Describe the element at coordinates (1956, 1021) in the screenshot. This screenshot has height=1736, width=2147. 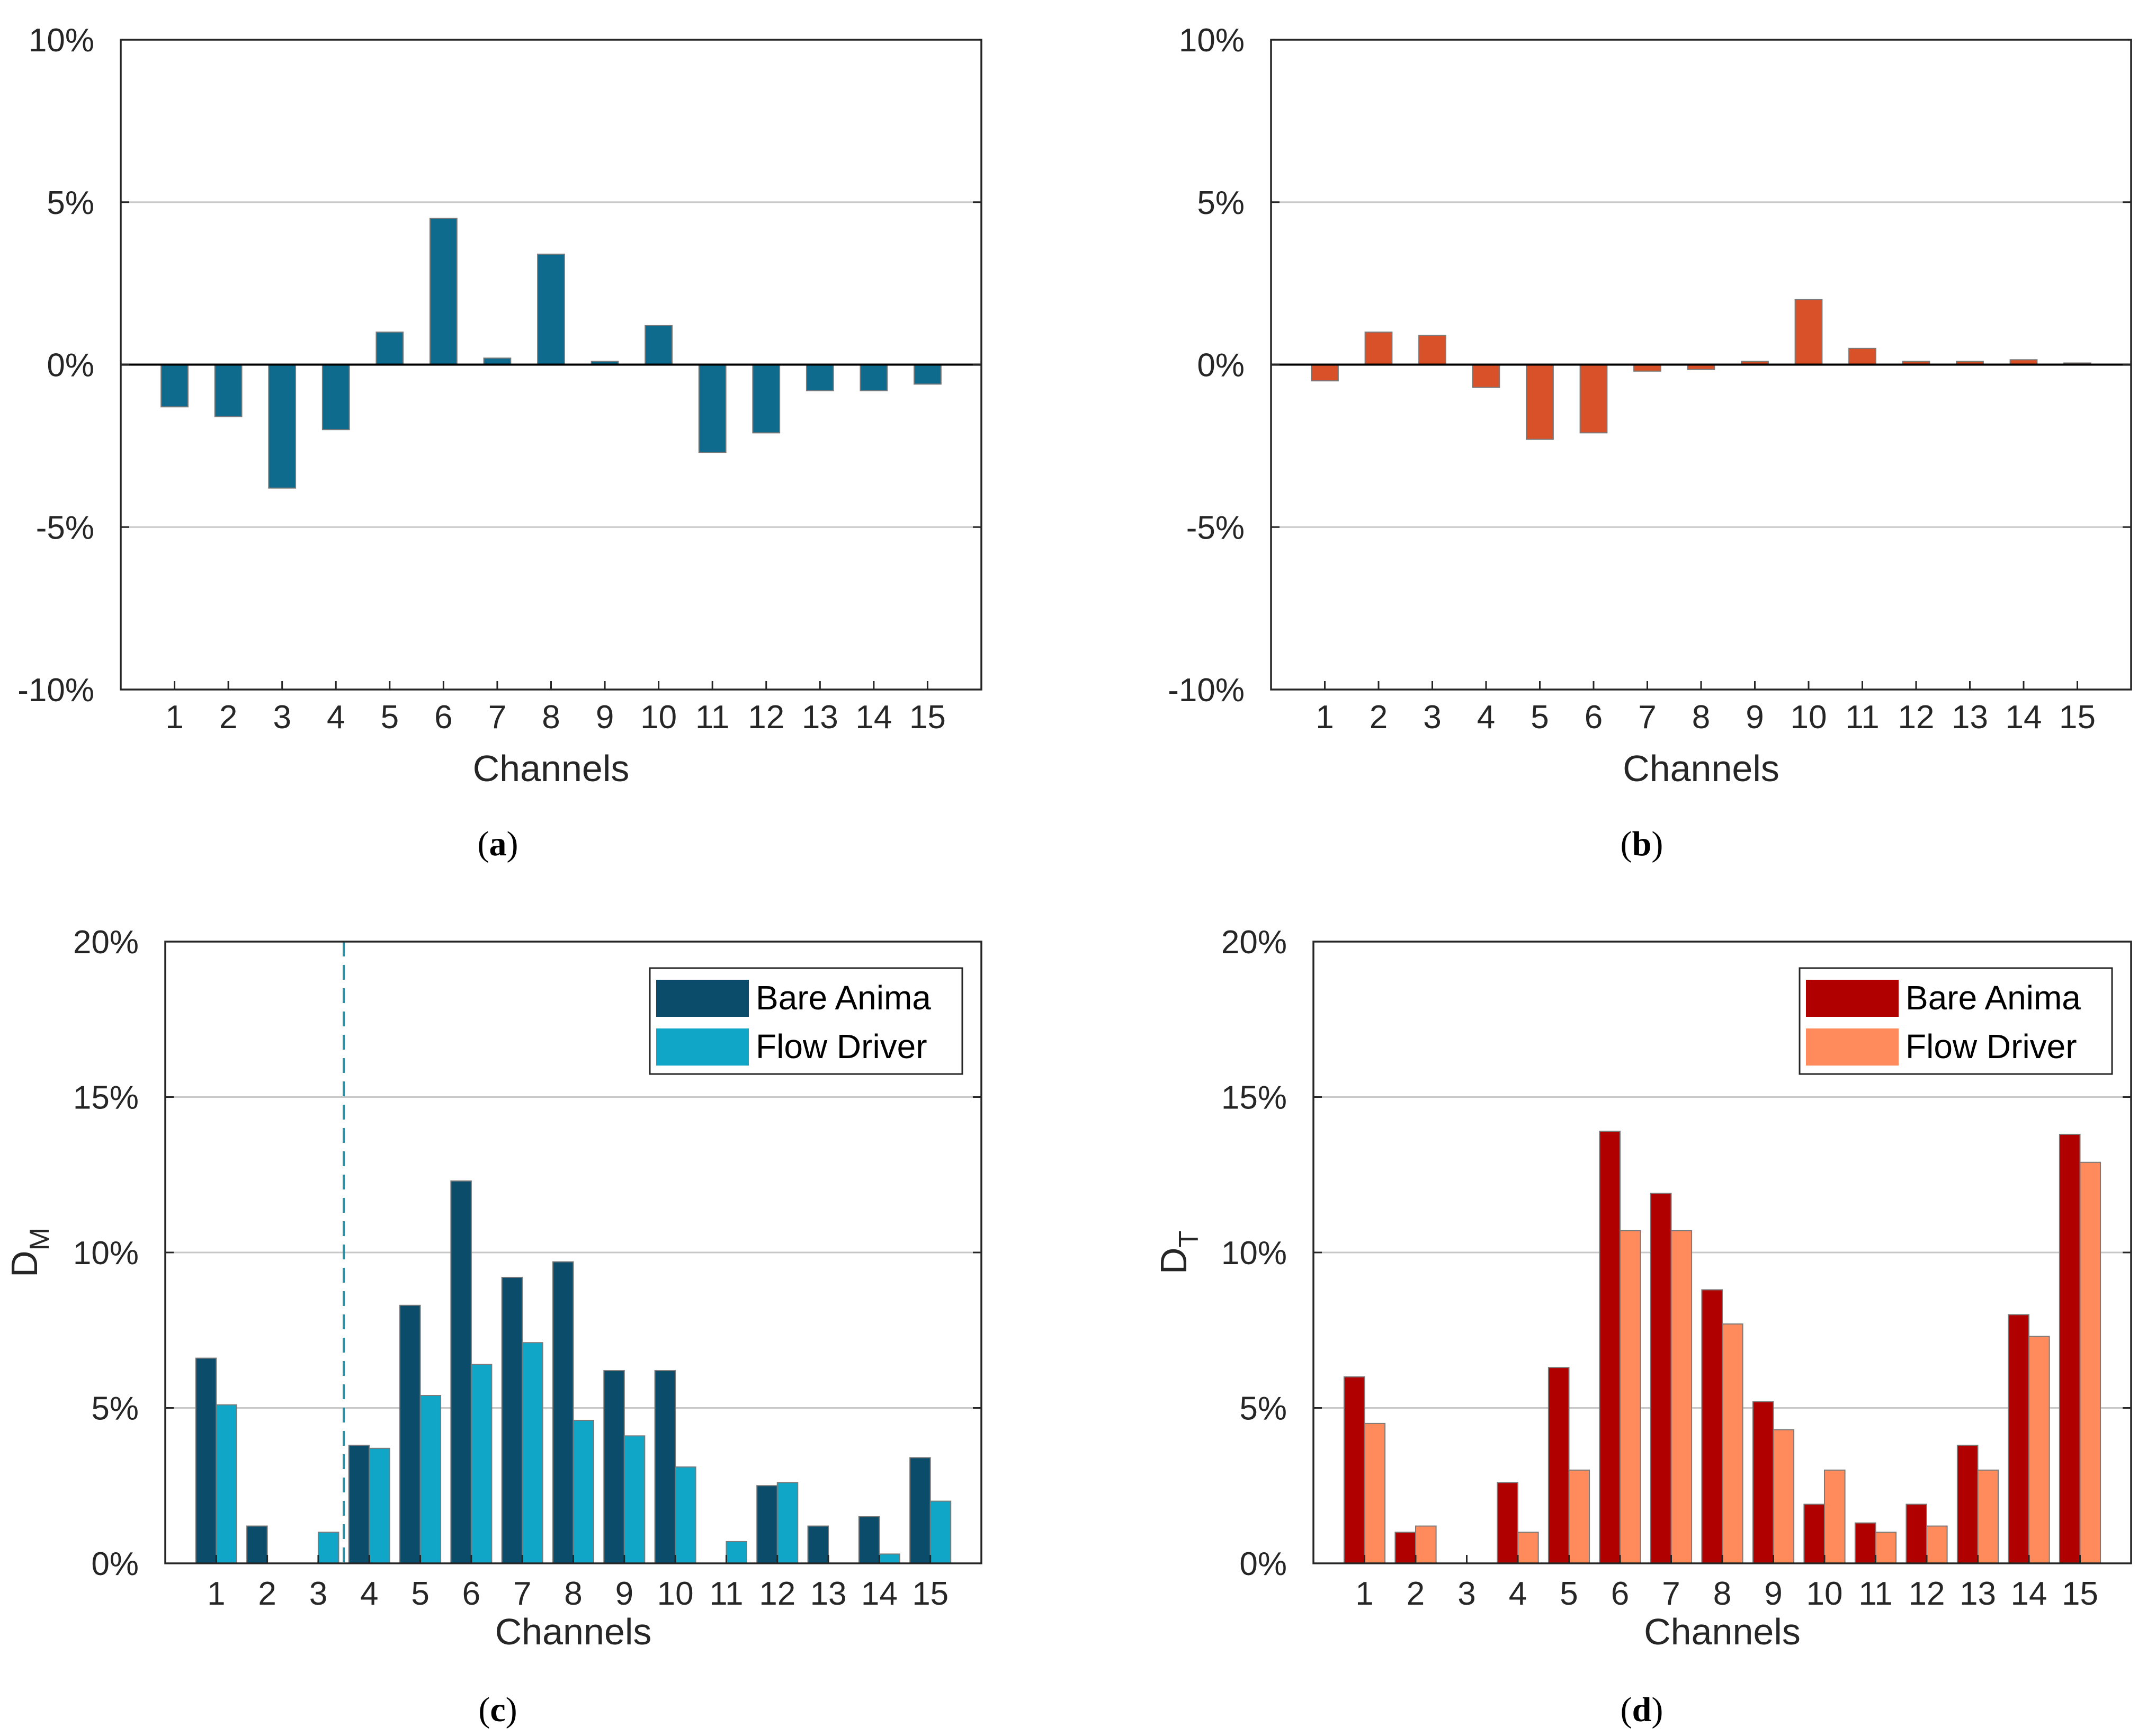
I see `legend: Bare Anima Flow Driver` at that location.